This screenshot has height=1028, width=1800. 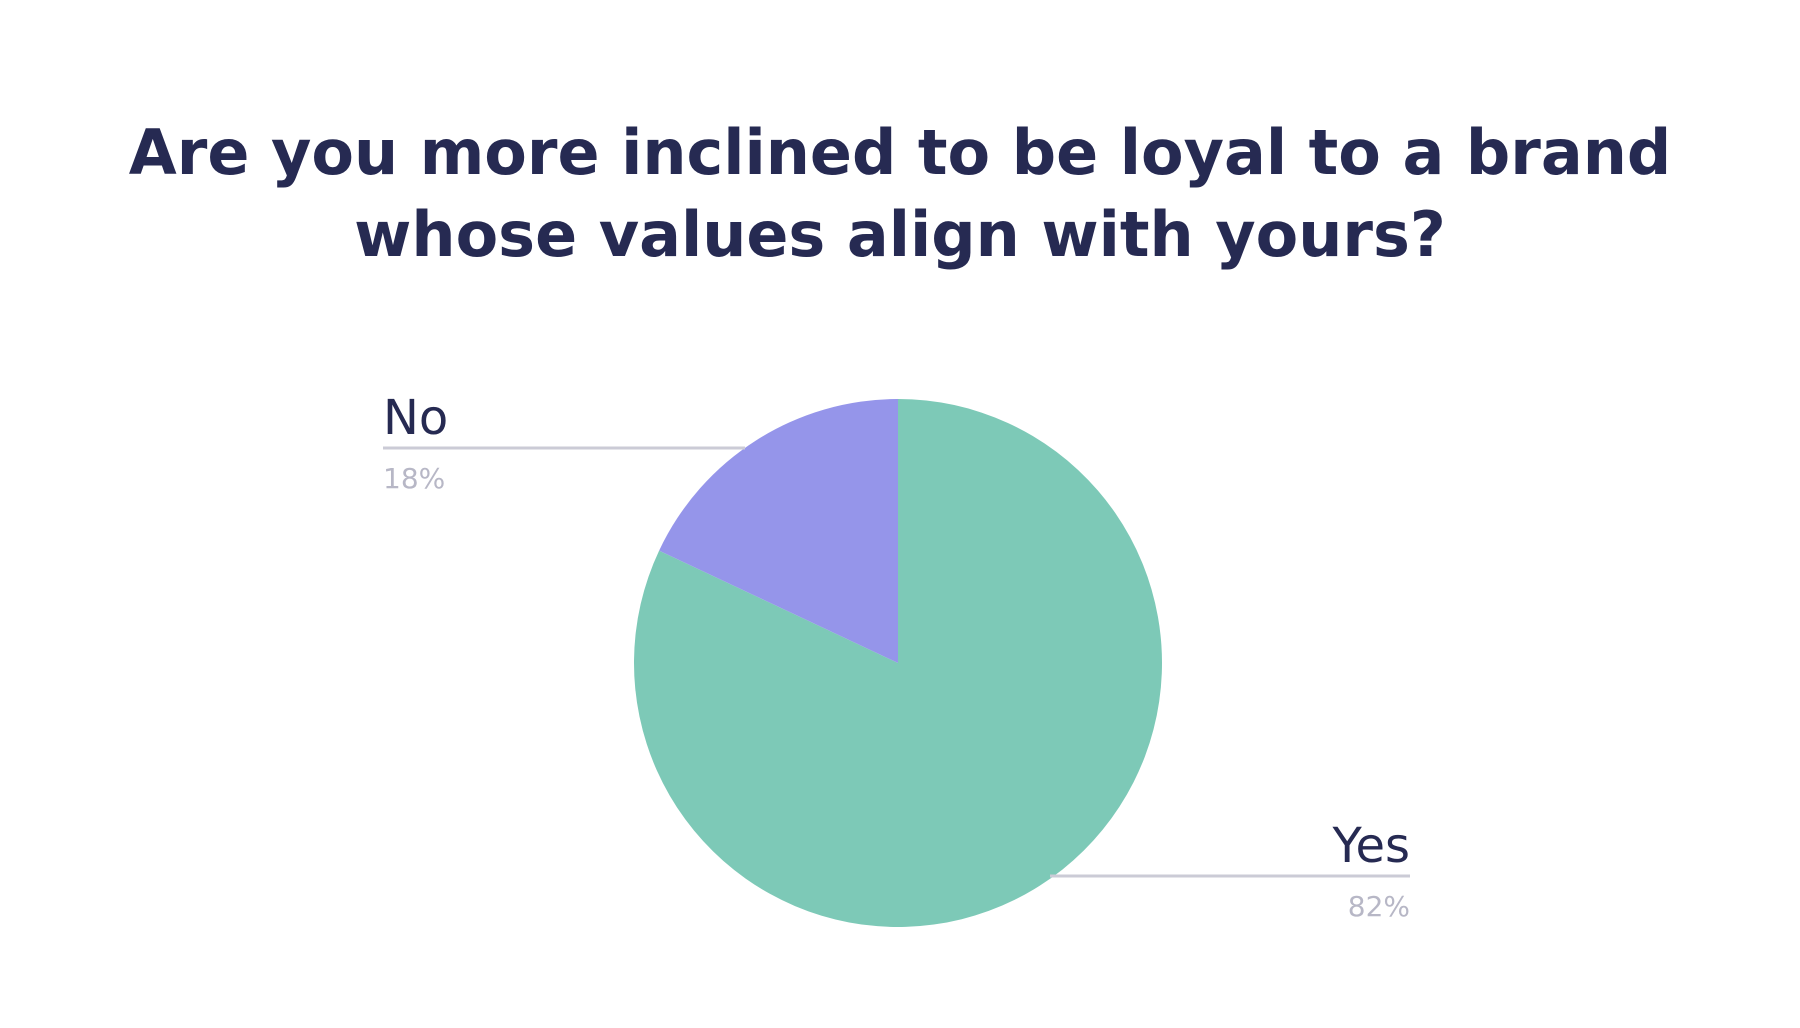 What do you see at coordinates (1379, 906) in the screenshot?
I see `slice-value-yes: 82%` at bounding box center [1379, 906].